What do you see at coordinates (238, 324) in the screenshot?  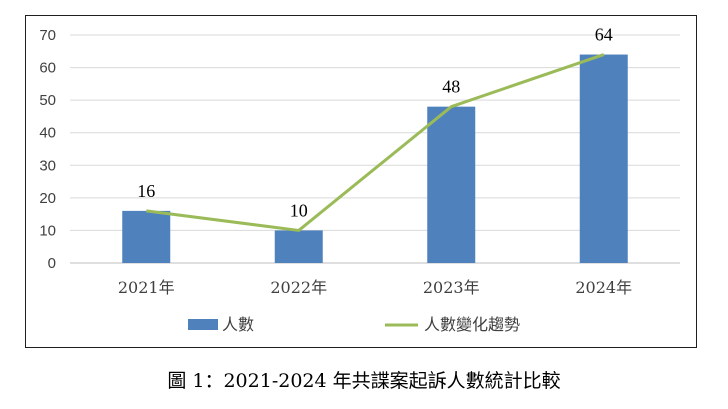 I see `legend-label-bar: 人數` at bounding box center [238, 324].